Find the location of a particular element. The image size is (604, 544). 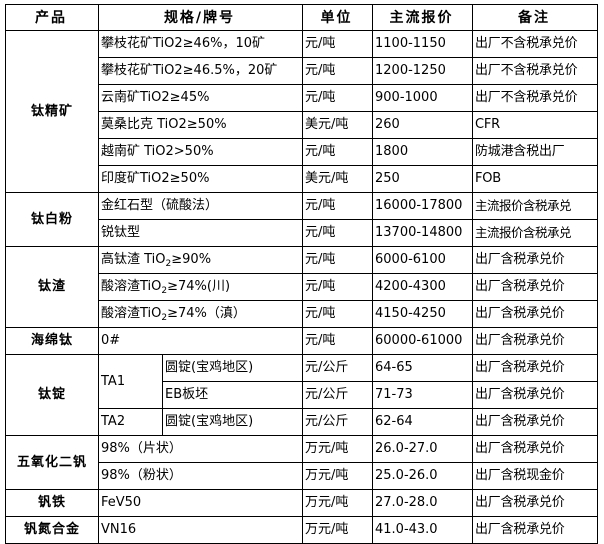

table-row: 攀枝花矿TiO2≥46.5%，20矿 元/吨 1200-1250 出厂不含税承兑价 is located at coordinates (302, 71).